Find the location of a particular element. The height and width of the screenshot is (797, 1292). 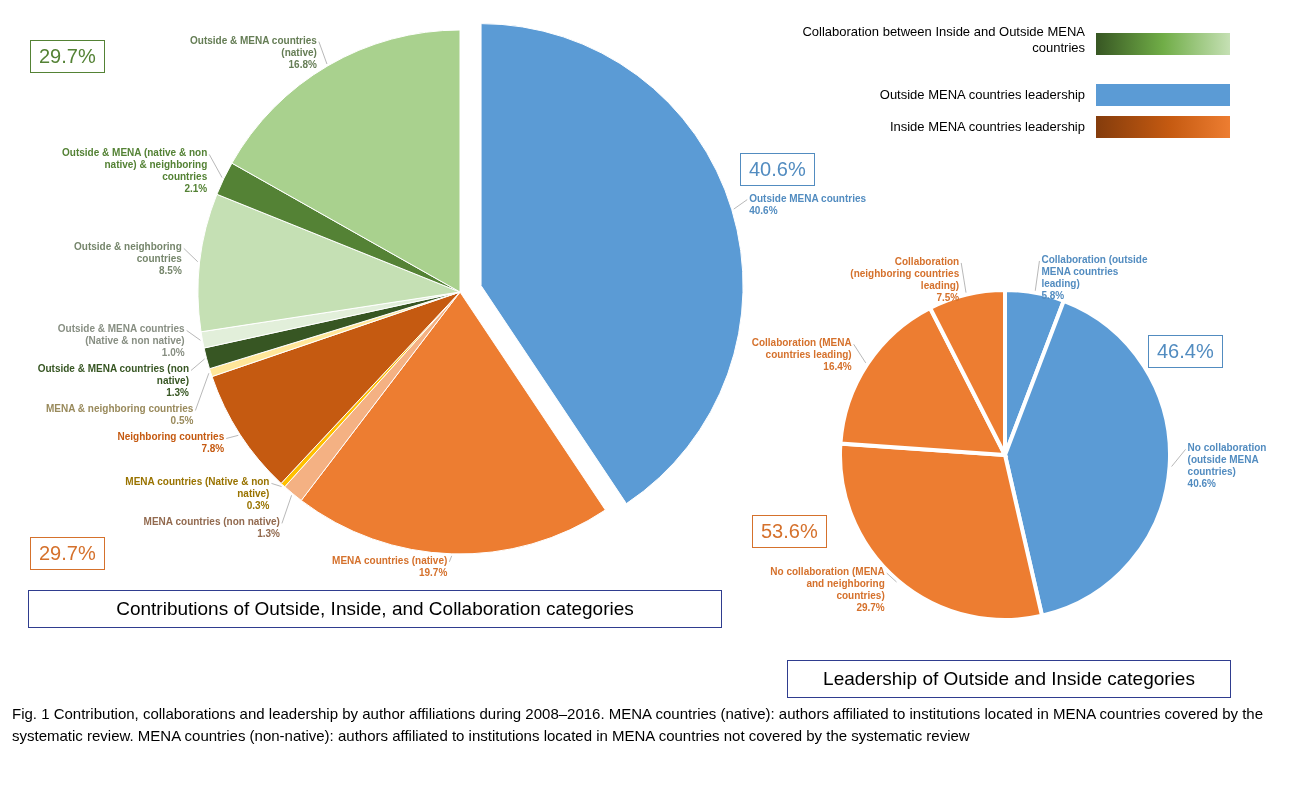

caption: Fig. 1 Contribution, collaborations and leadership by author affiliations during 2008–2016. MENA countries (native): authors affiliated to institutions located in MENA countries covered by the systematic review. MENA countries (non-native): authors affiliated to institutions located in MENA countries not covered by the systematic review is located at coordinates (638, 725).